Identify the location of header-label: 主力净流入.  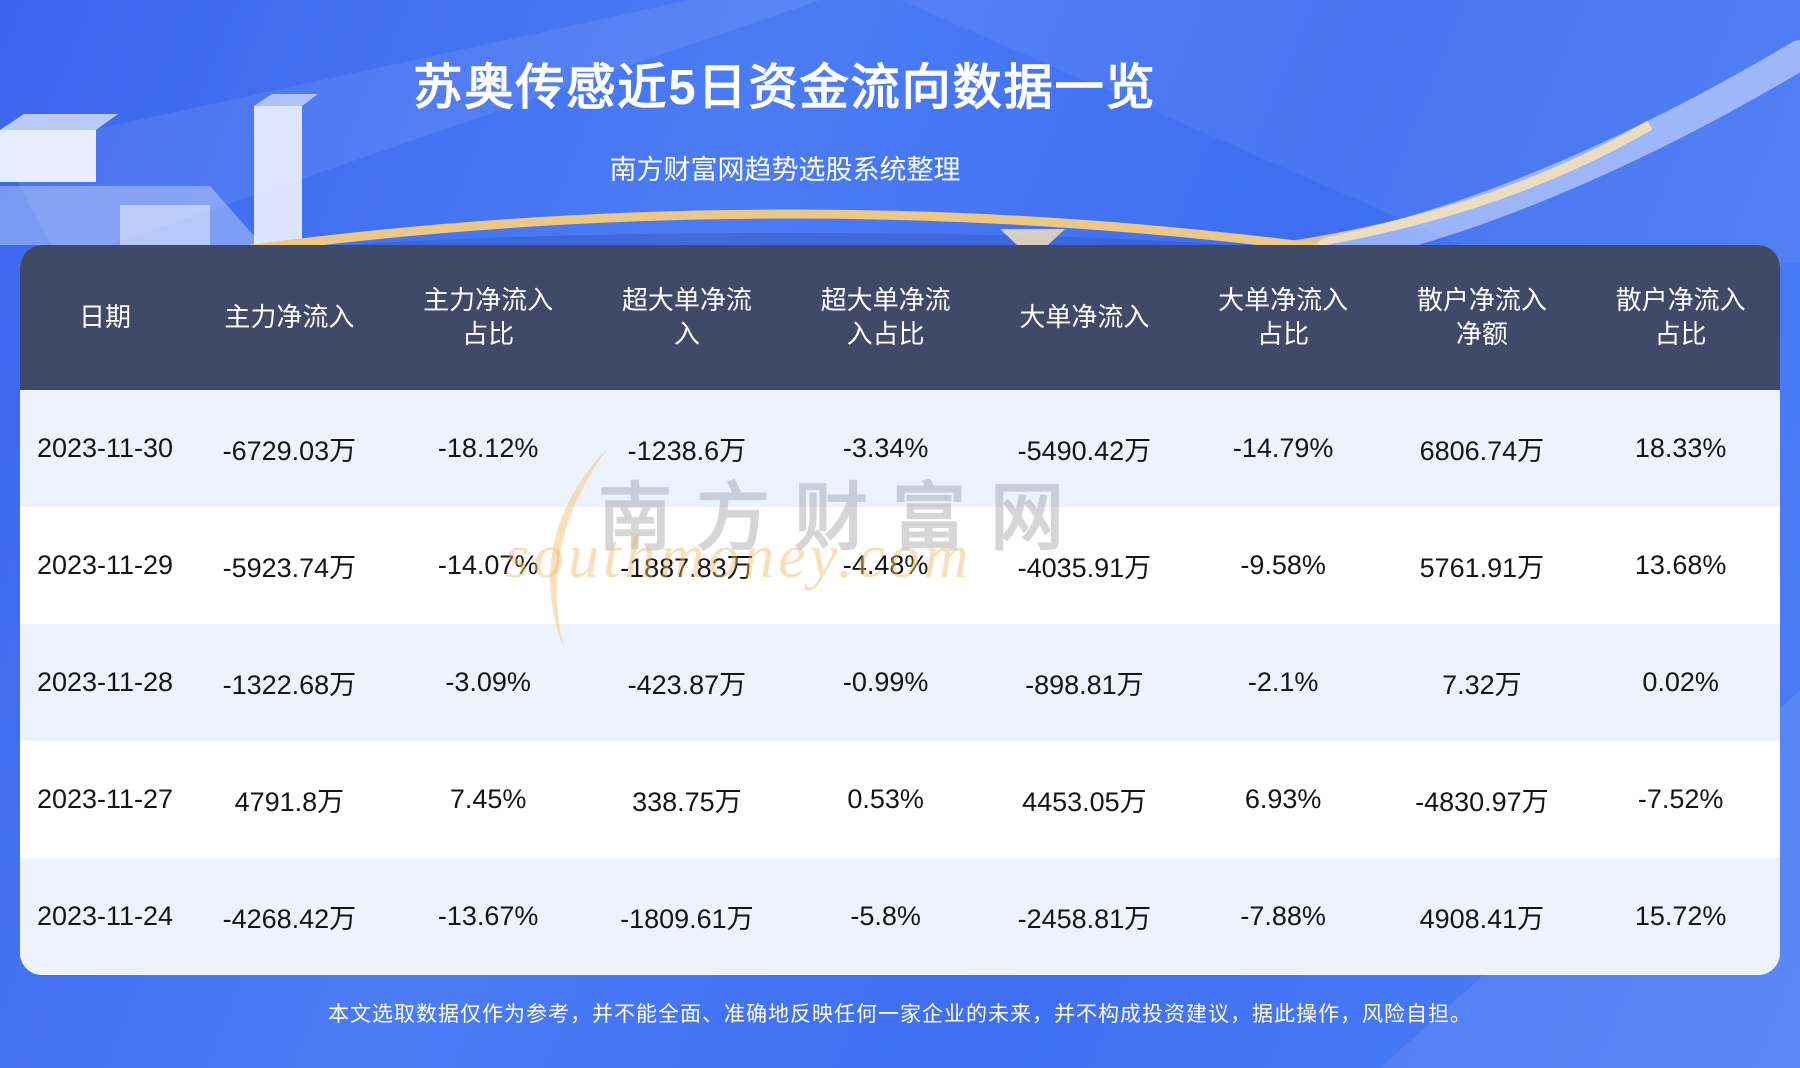
(289, 316).